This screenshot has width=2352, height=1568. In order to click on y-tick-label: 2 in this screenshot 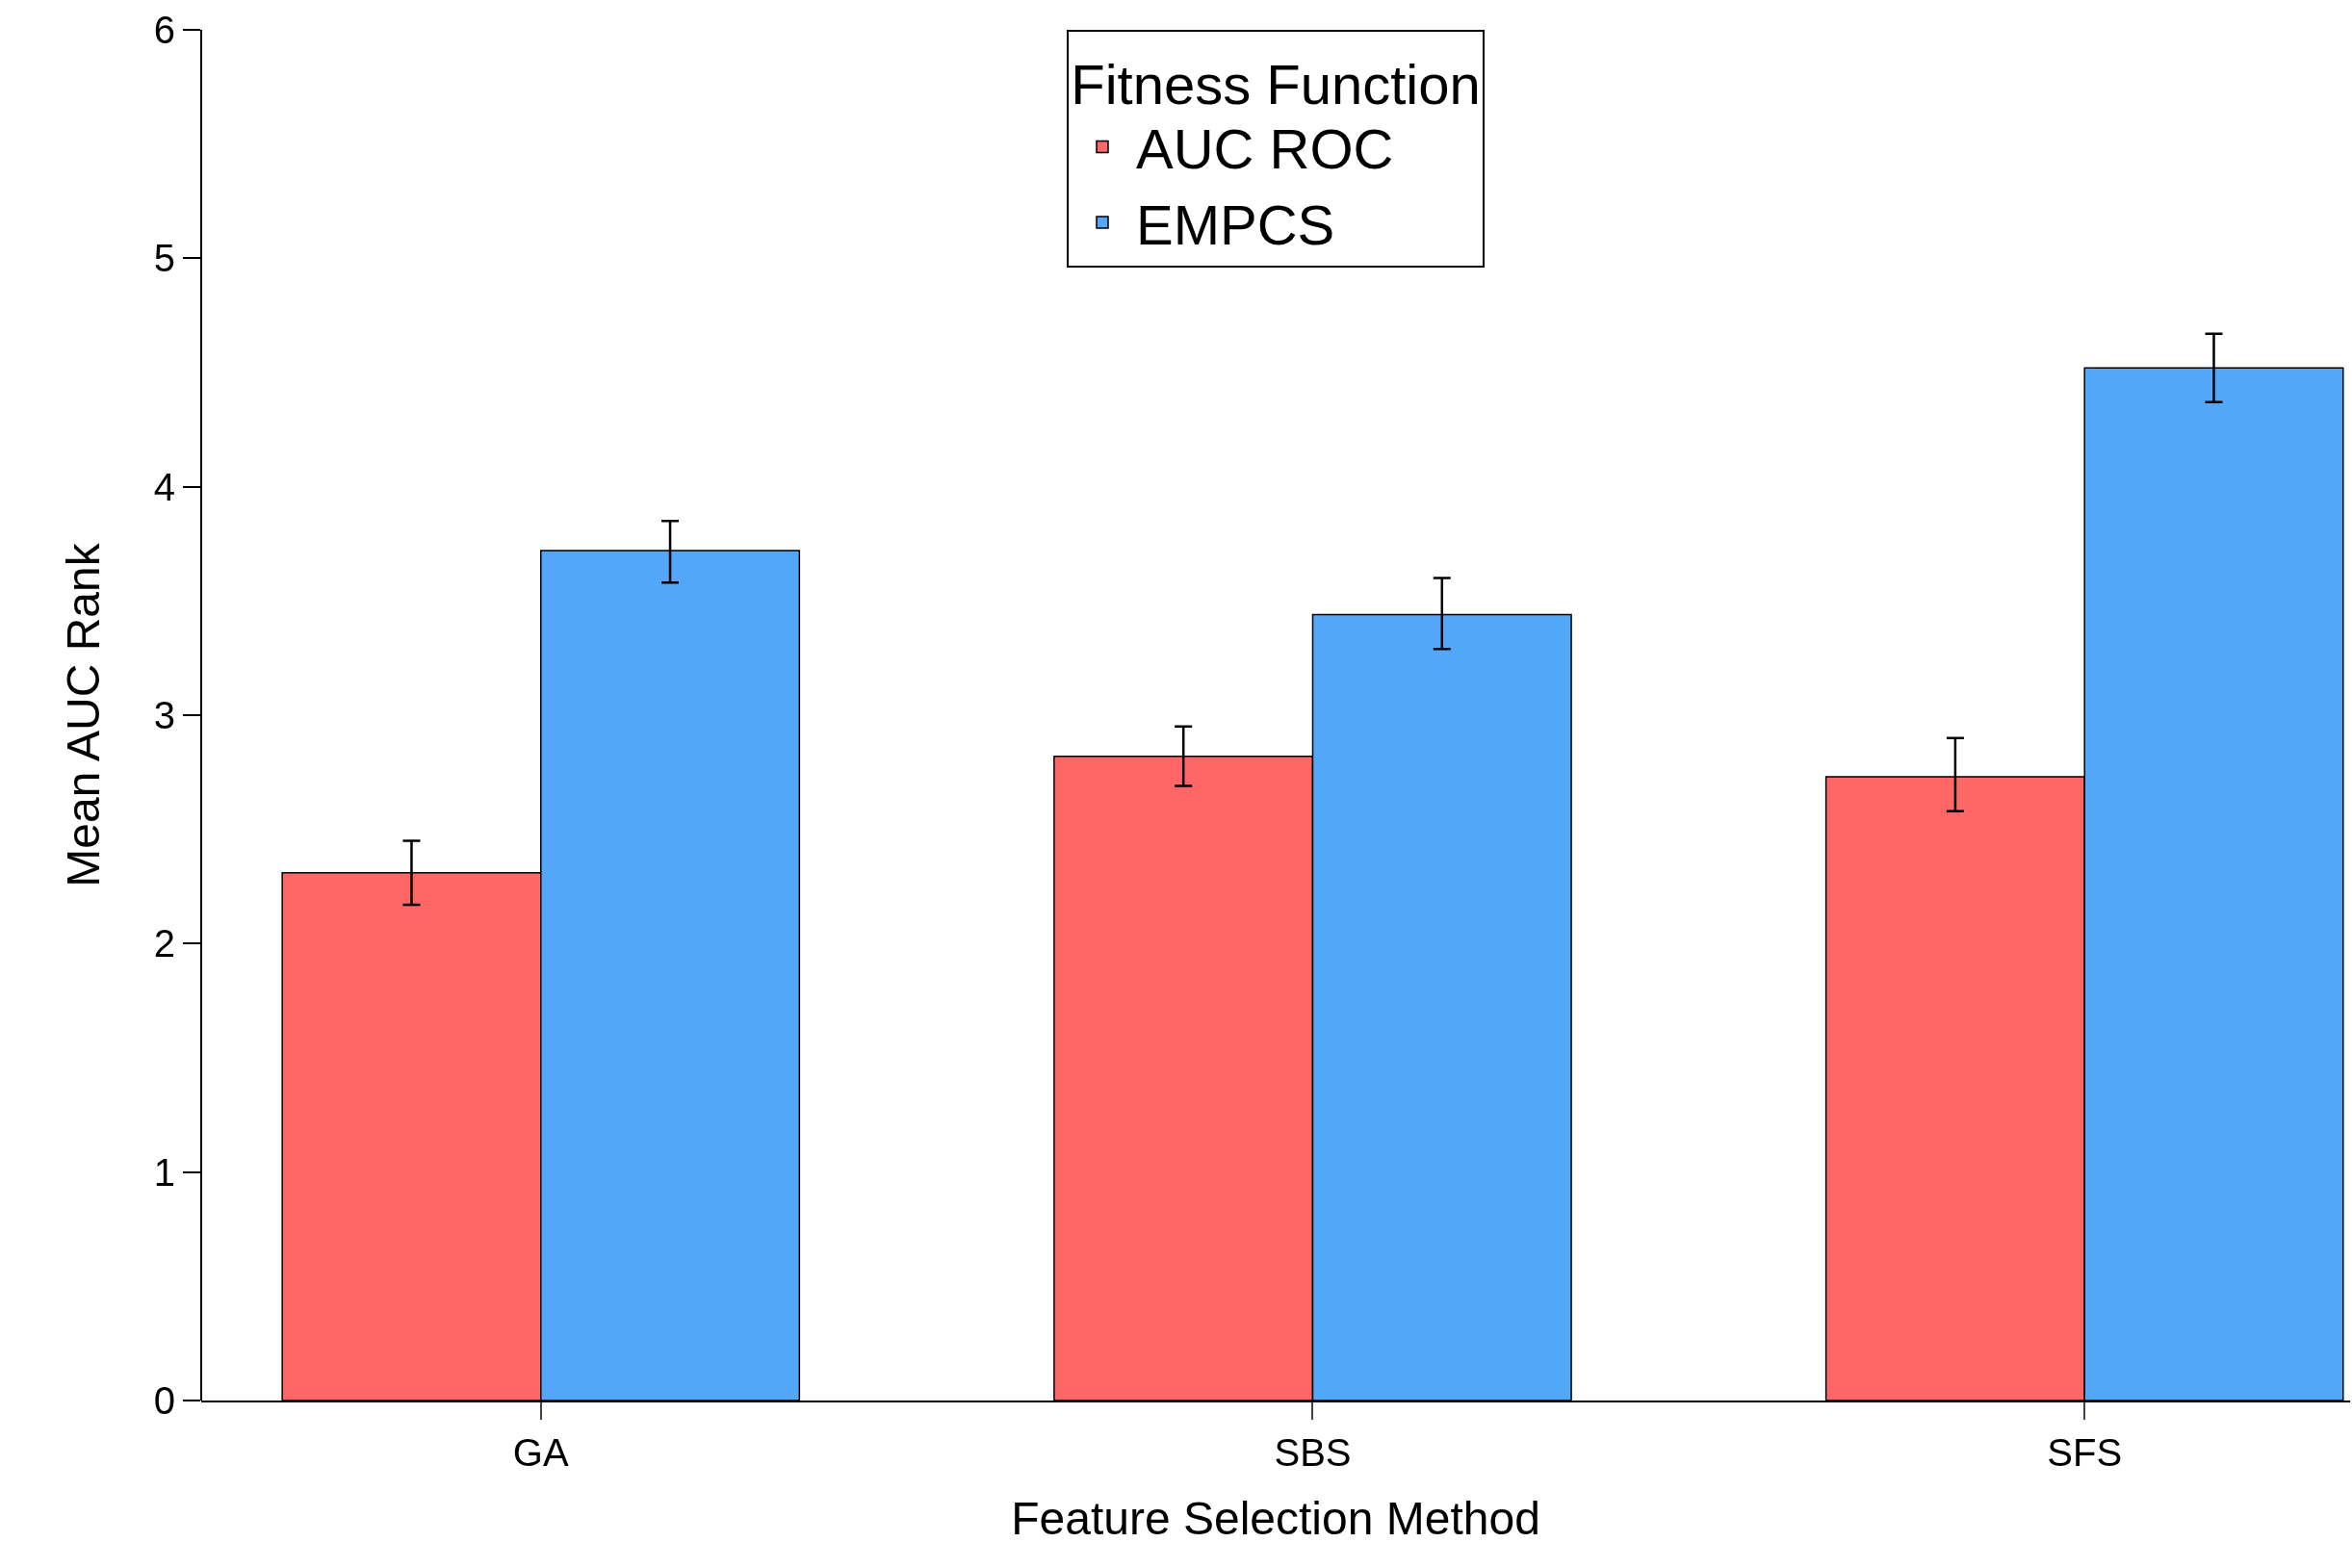, I will do `click(164, 943)`.